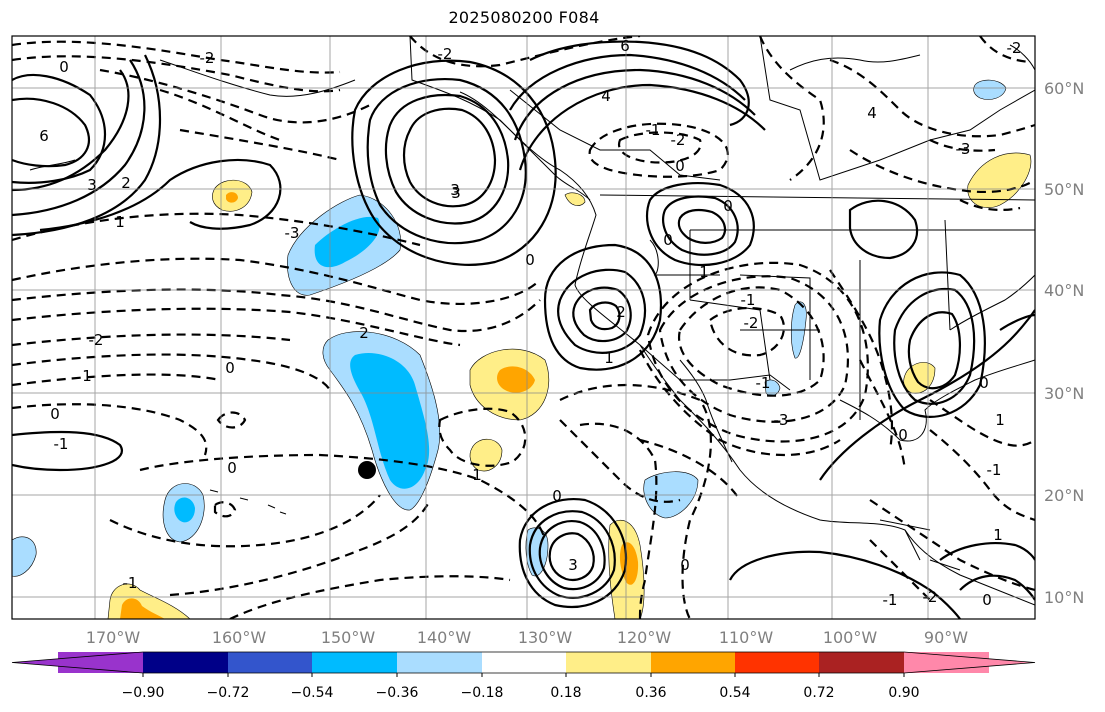 The width and height of the screenshot is (1105, 712). Describe the element at coordinates (1064, 495) in the screenshot. I see `lat-tick-label: 20°N` at that location.